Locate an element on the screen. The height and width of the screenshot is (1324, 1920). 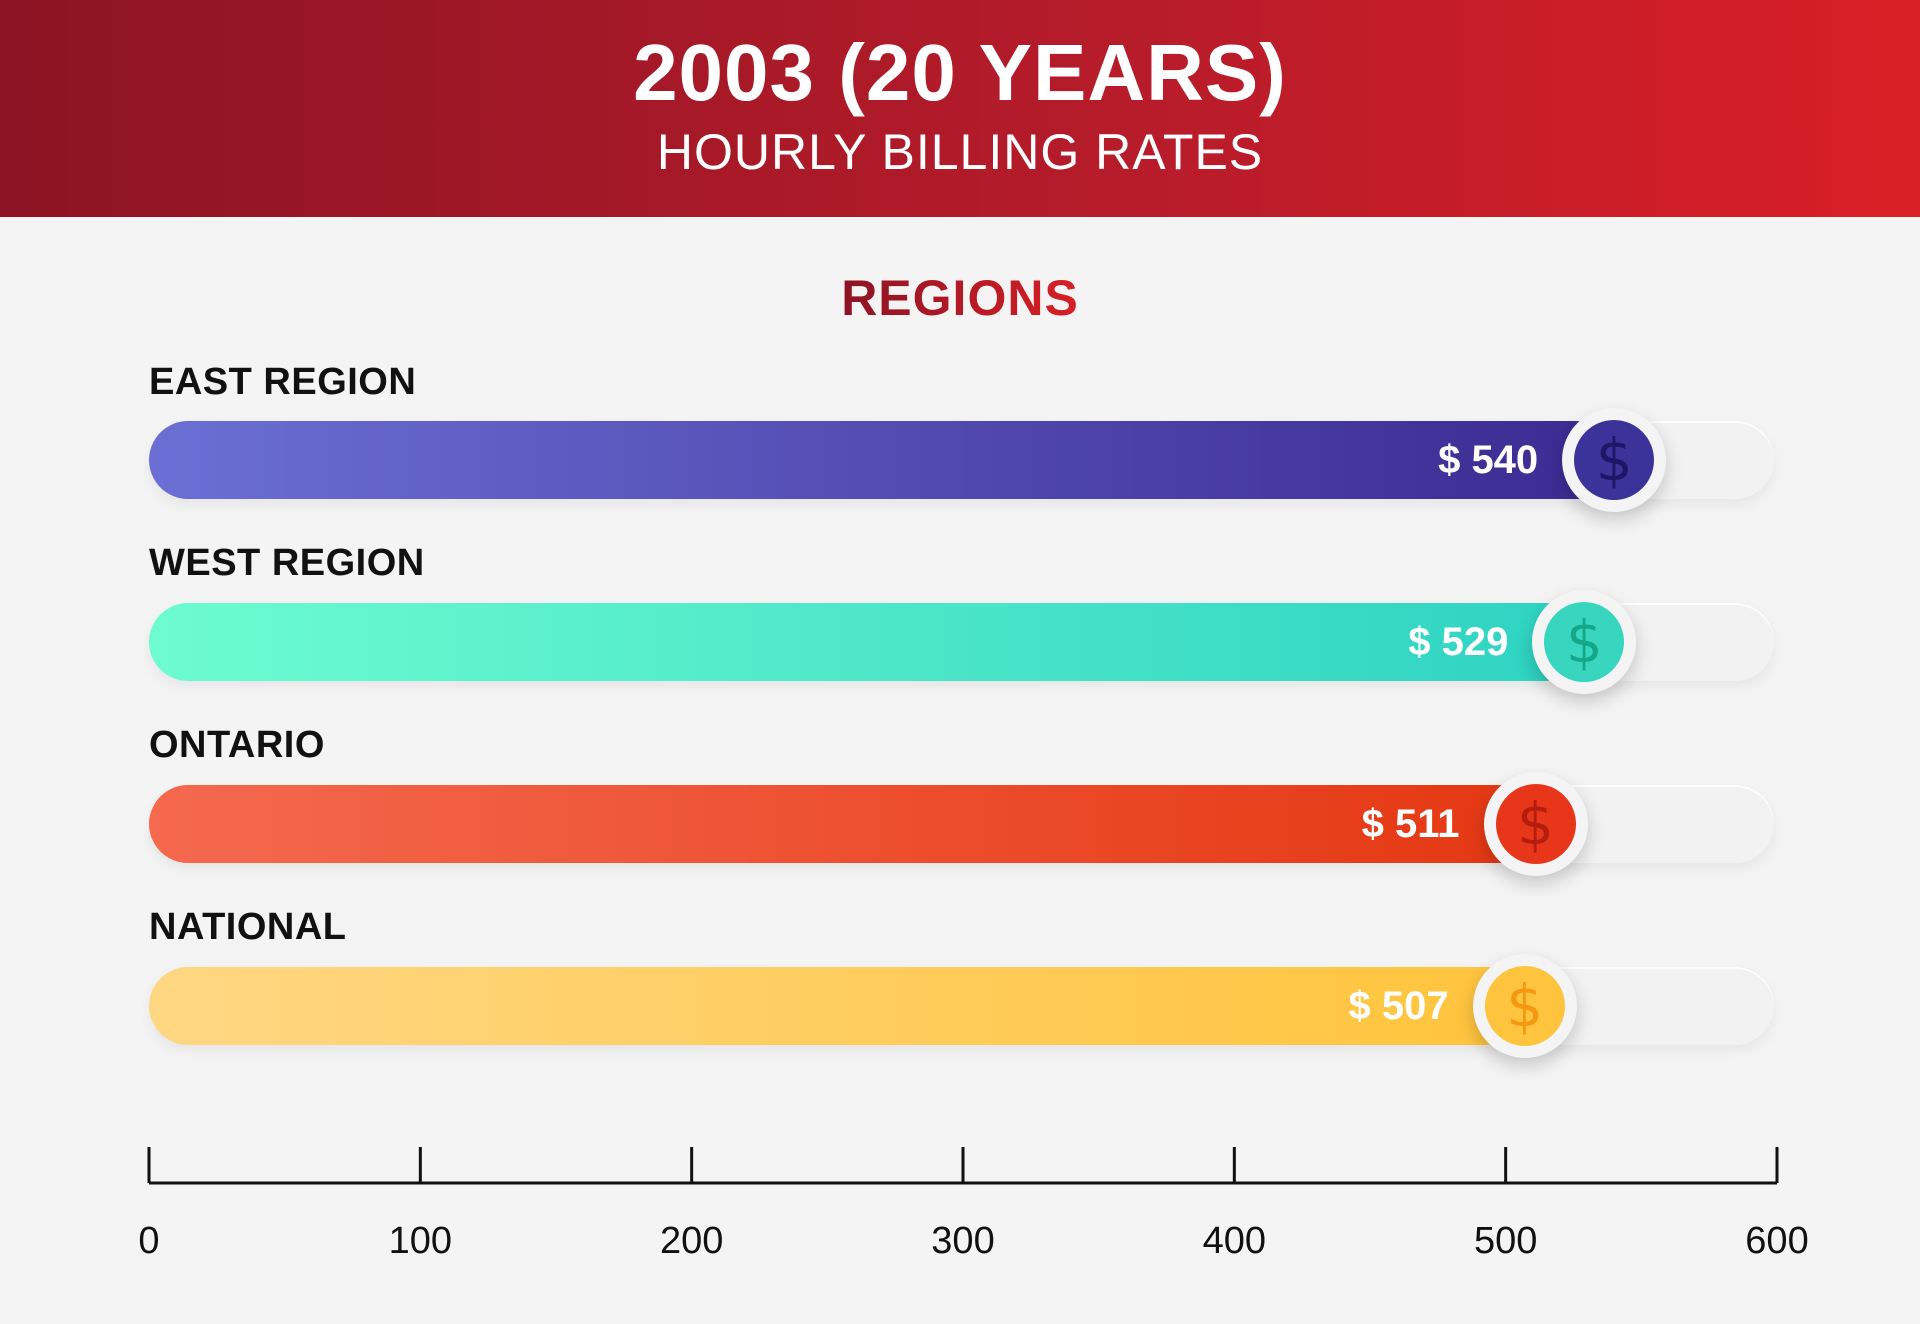
data-label: $ 529 is located at coordinates (1458, 642).